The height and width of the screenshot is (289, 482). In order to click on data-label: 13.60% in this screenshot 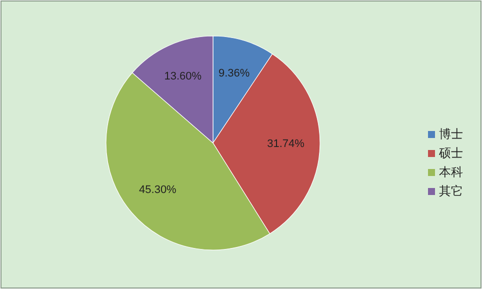, I will do `click(183, 76)`.